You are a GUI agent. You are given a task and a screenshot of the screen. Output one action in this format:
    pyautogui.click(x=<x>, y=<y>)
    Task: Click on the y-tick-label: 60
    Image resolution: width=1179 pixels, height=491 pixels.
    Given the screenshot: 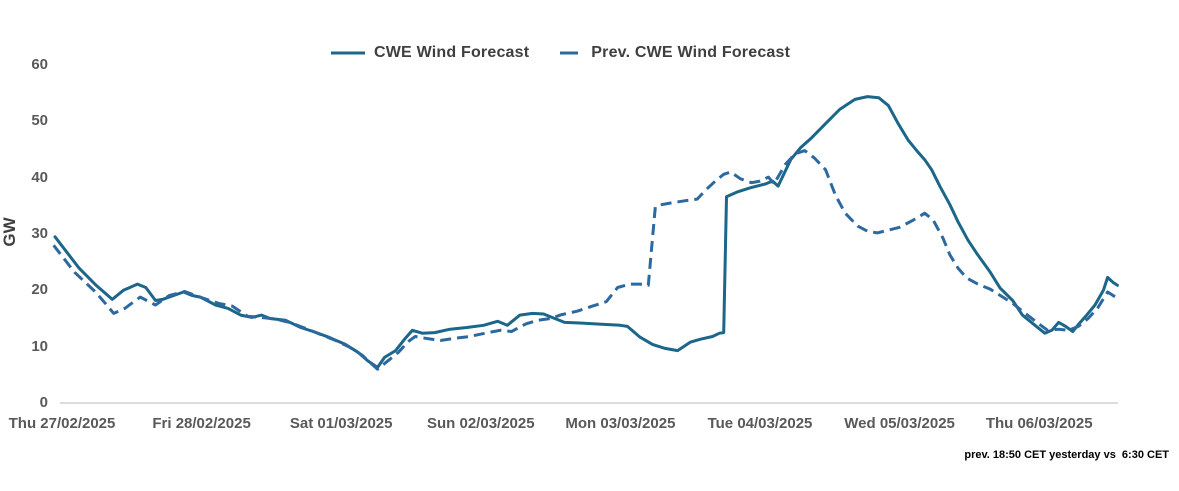 What is the action you would take?
    pyautogui.click(x=39, y=65)
    